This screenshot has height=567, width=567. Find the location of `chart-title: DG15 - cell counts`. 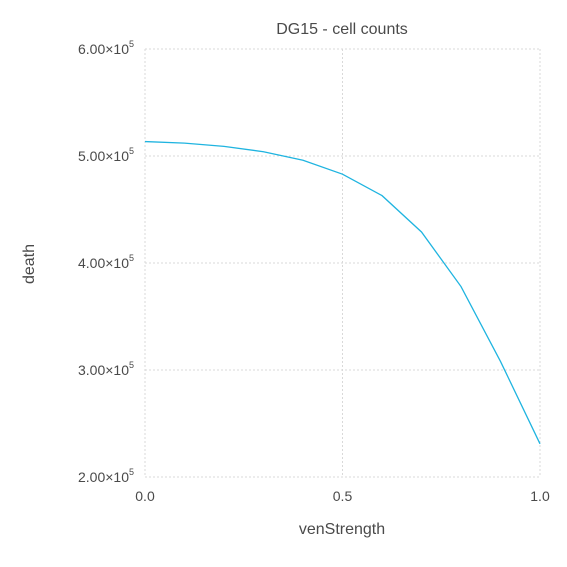

chart-title: DG15 - cell counts is located at coordinates (342, 29).